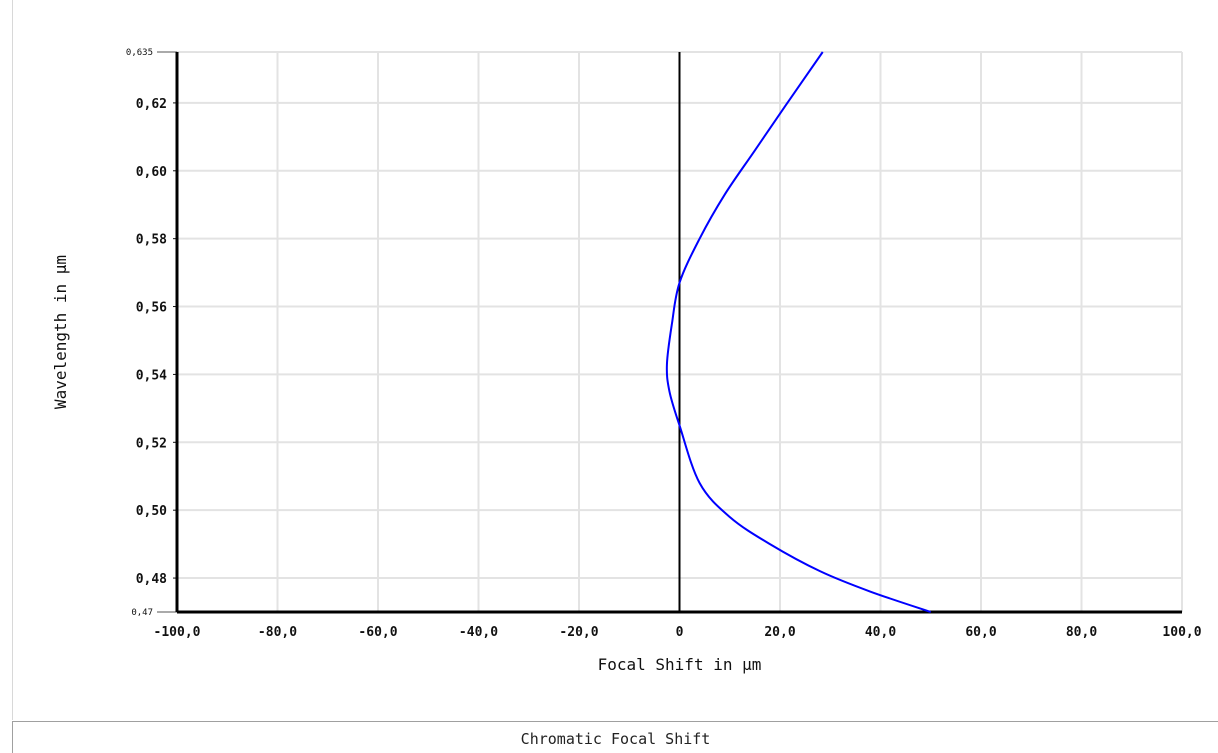 The height and width of the screenshot is (753, 1218). What do you see at coordinates (142, 613) in the screenshot?
I see `y-min-label: 0,47` at bounding box center [142, 613].